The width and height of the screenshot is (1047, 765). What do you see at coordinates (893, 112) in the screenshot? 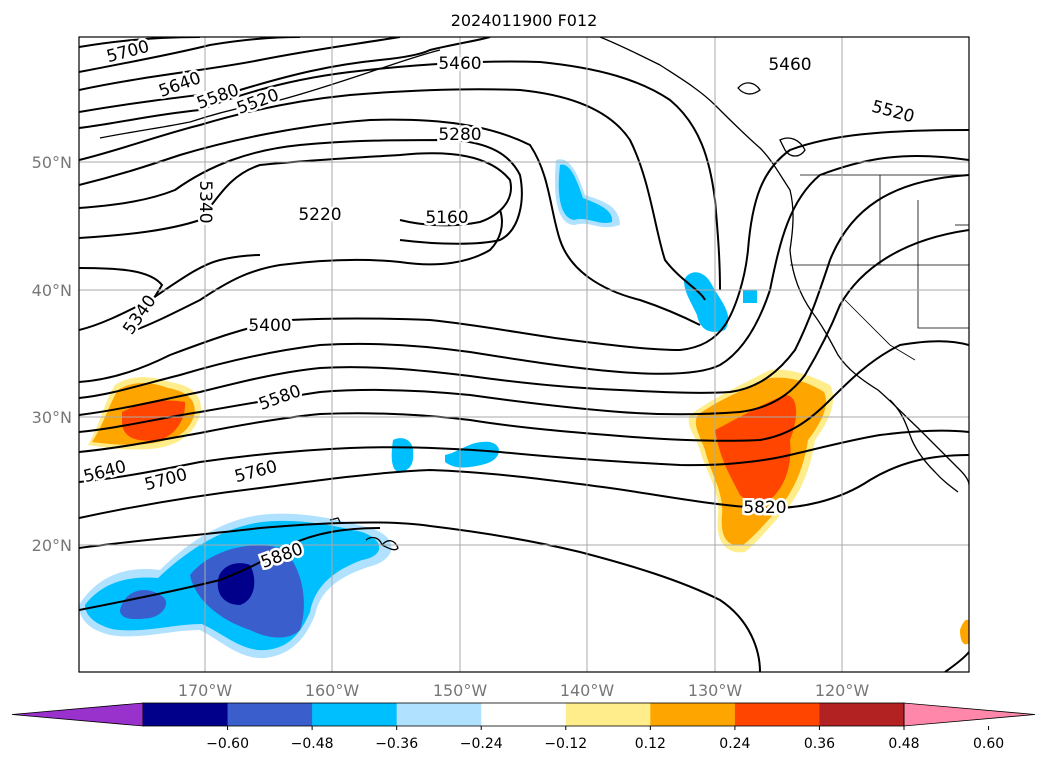
I see `contour-label: 5520` at bounding box center [893, 112].